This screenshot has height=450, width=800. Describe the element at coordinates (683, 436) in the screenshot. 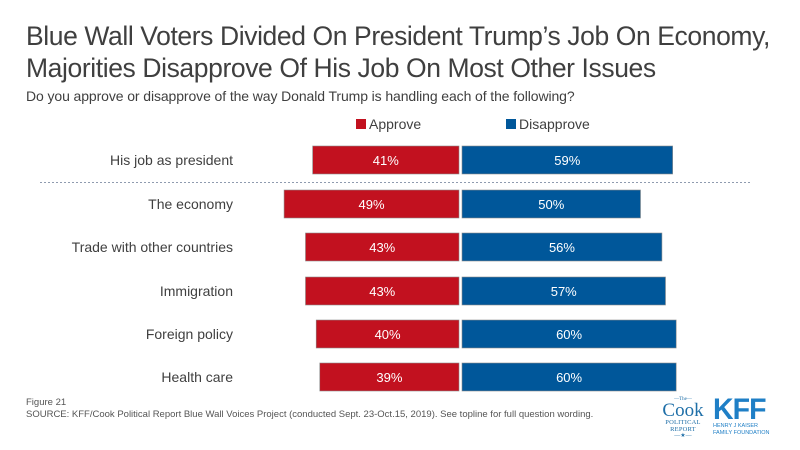

I see `star-icon: —★—` at that location.